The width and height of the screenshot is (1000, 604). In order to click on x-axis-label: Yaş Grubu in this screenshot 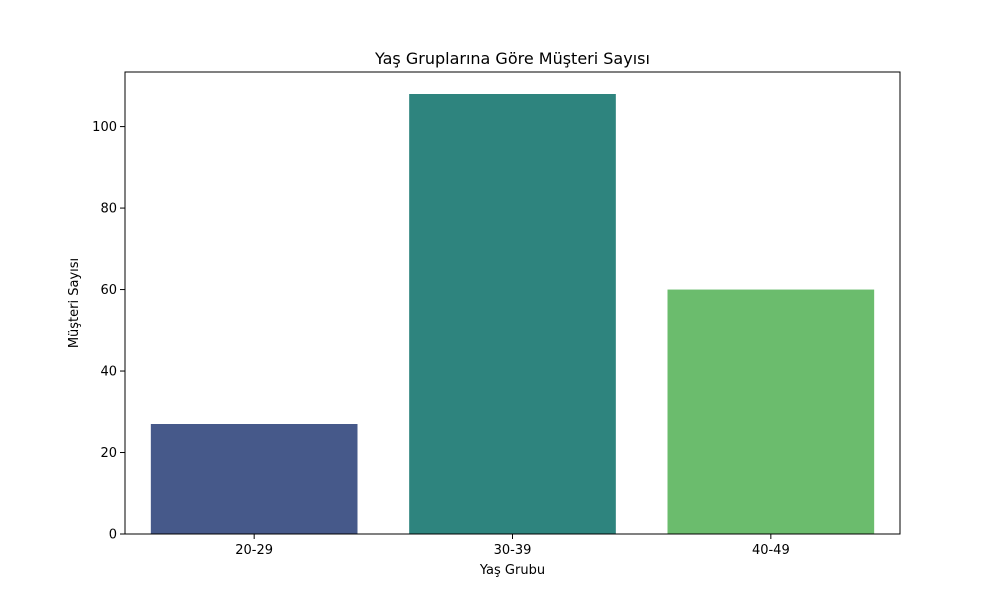, I will do `click(512, 570)`.